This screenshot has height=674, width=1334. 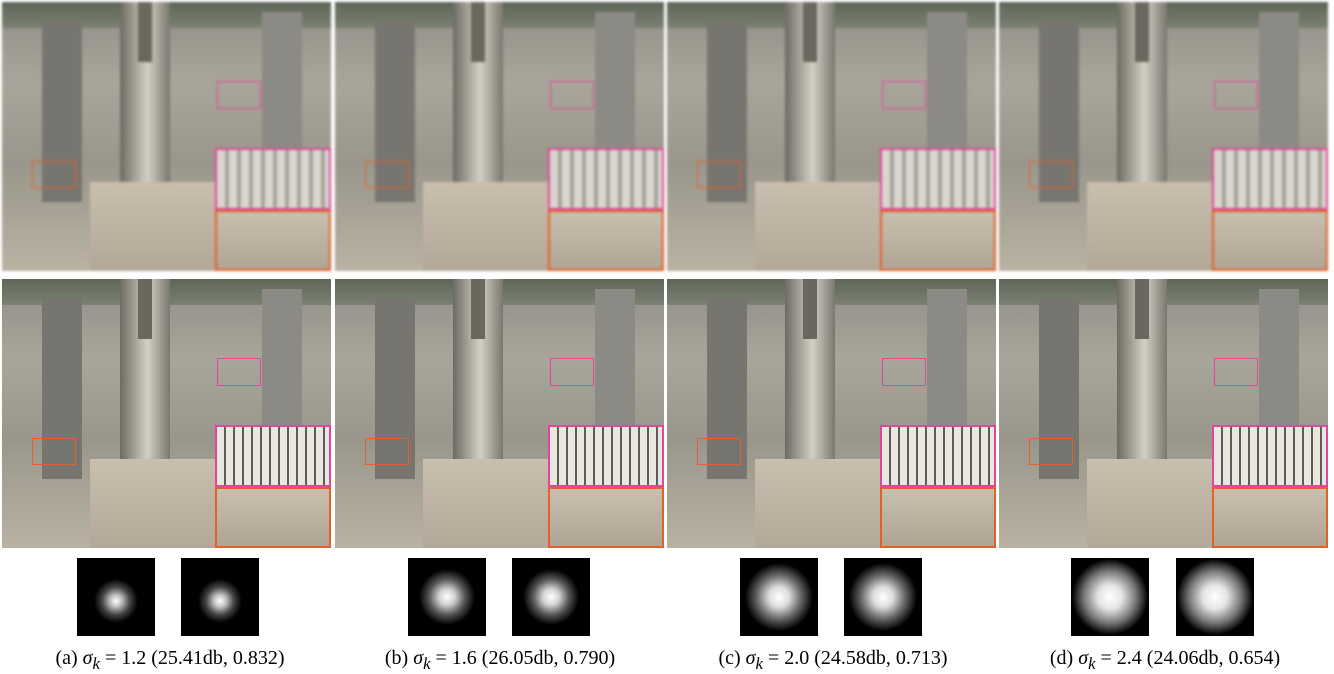 I want to click on caption-metrics: (24.58db, 0.713), so click(x=881, y=658).